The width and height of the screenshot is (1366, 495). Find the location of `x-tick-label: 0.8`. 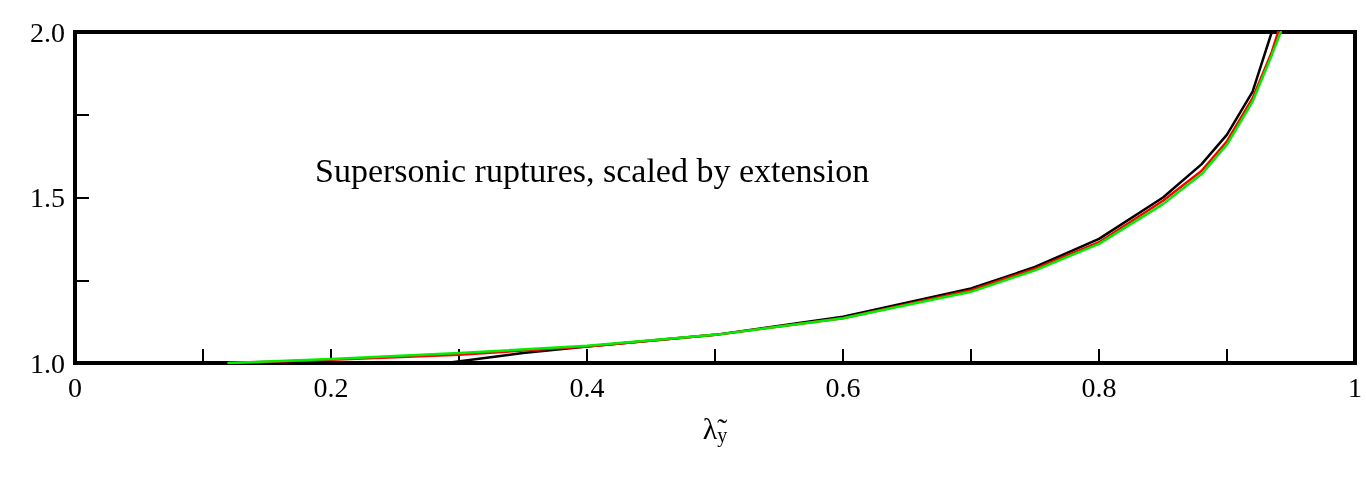

x-tick-label: 0.8 is located at coordinates (1099, 387).